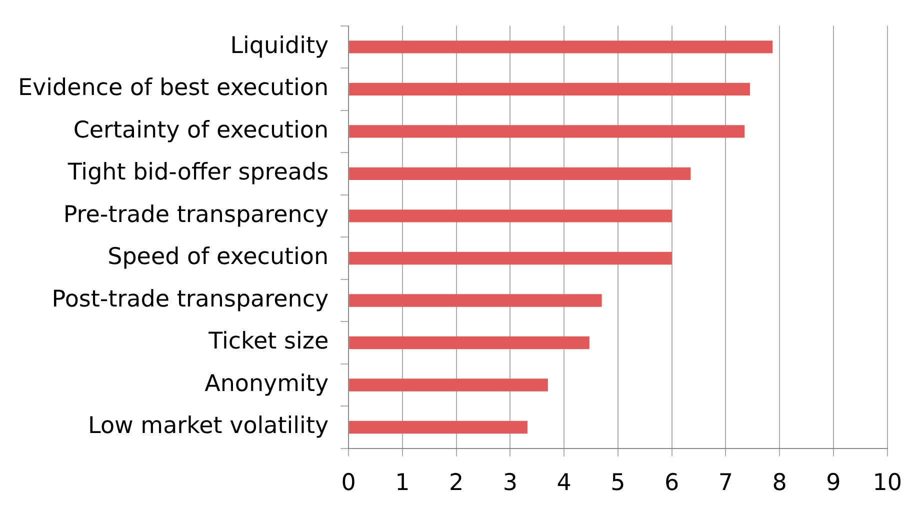 This screenshot has width=916, height=516. Describe the element at coordinates (833, 483) in the screenshot. I see `x-tick-label: 9` at that location.